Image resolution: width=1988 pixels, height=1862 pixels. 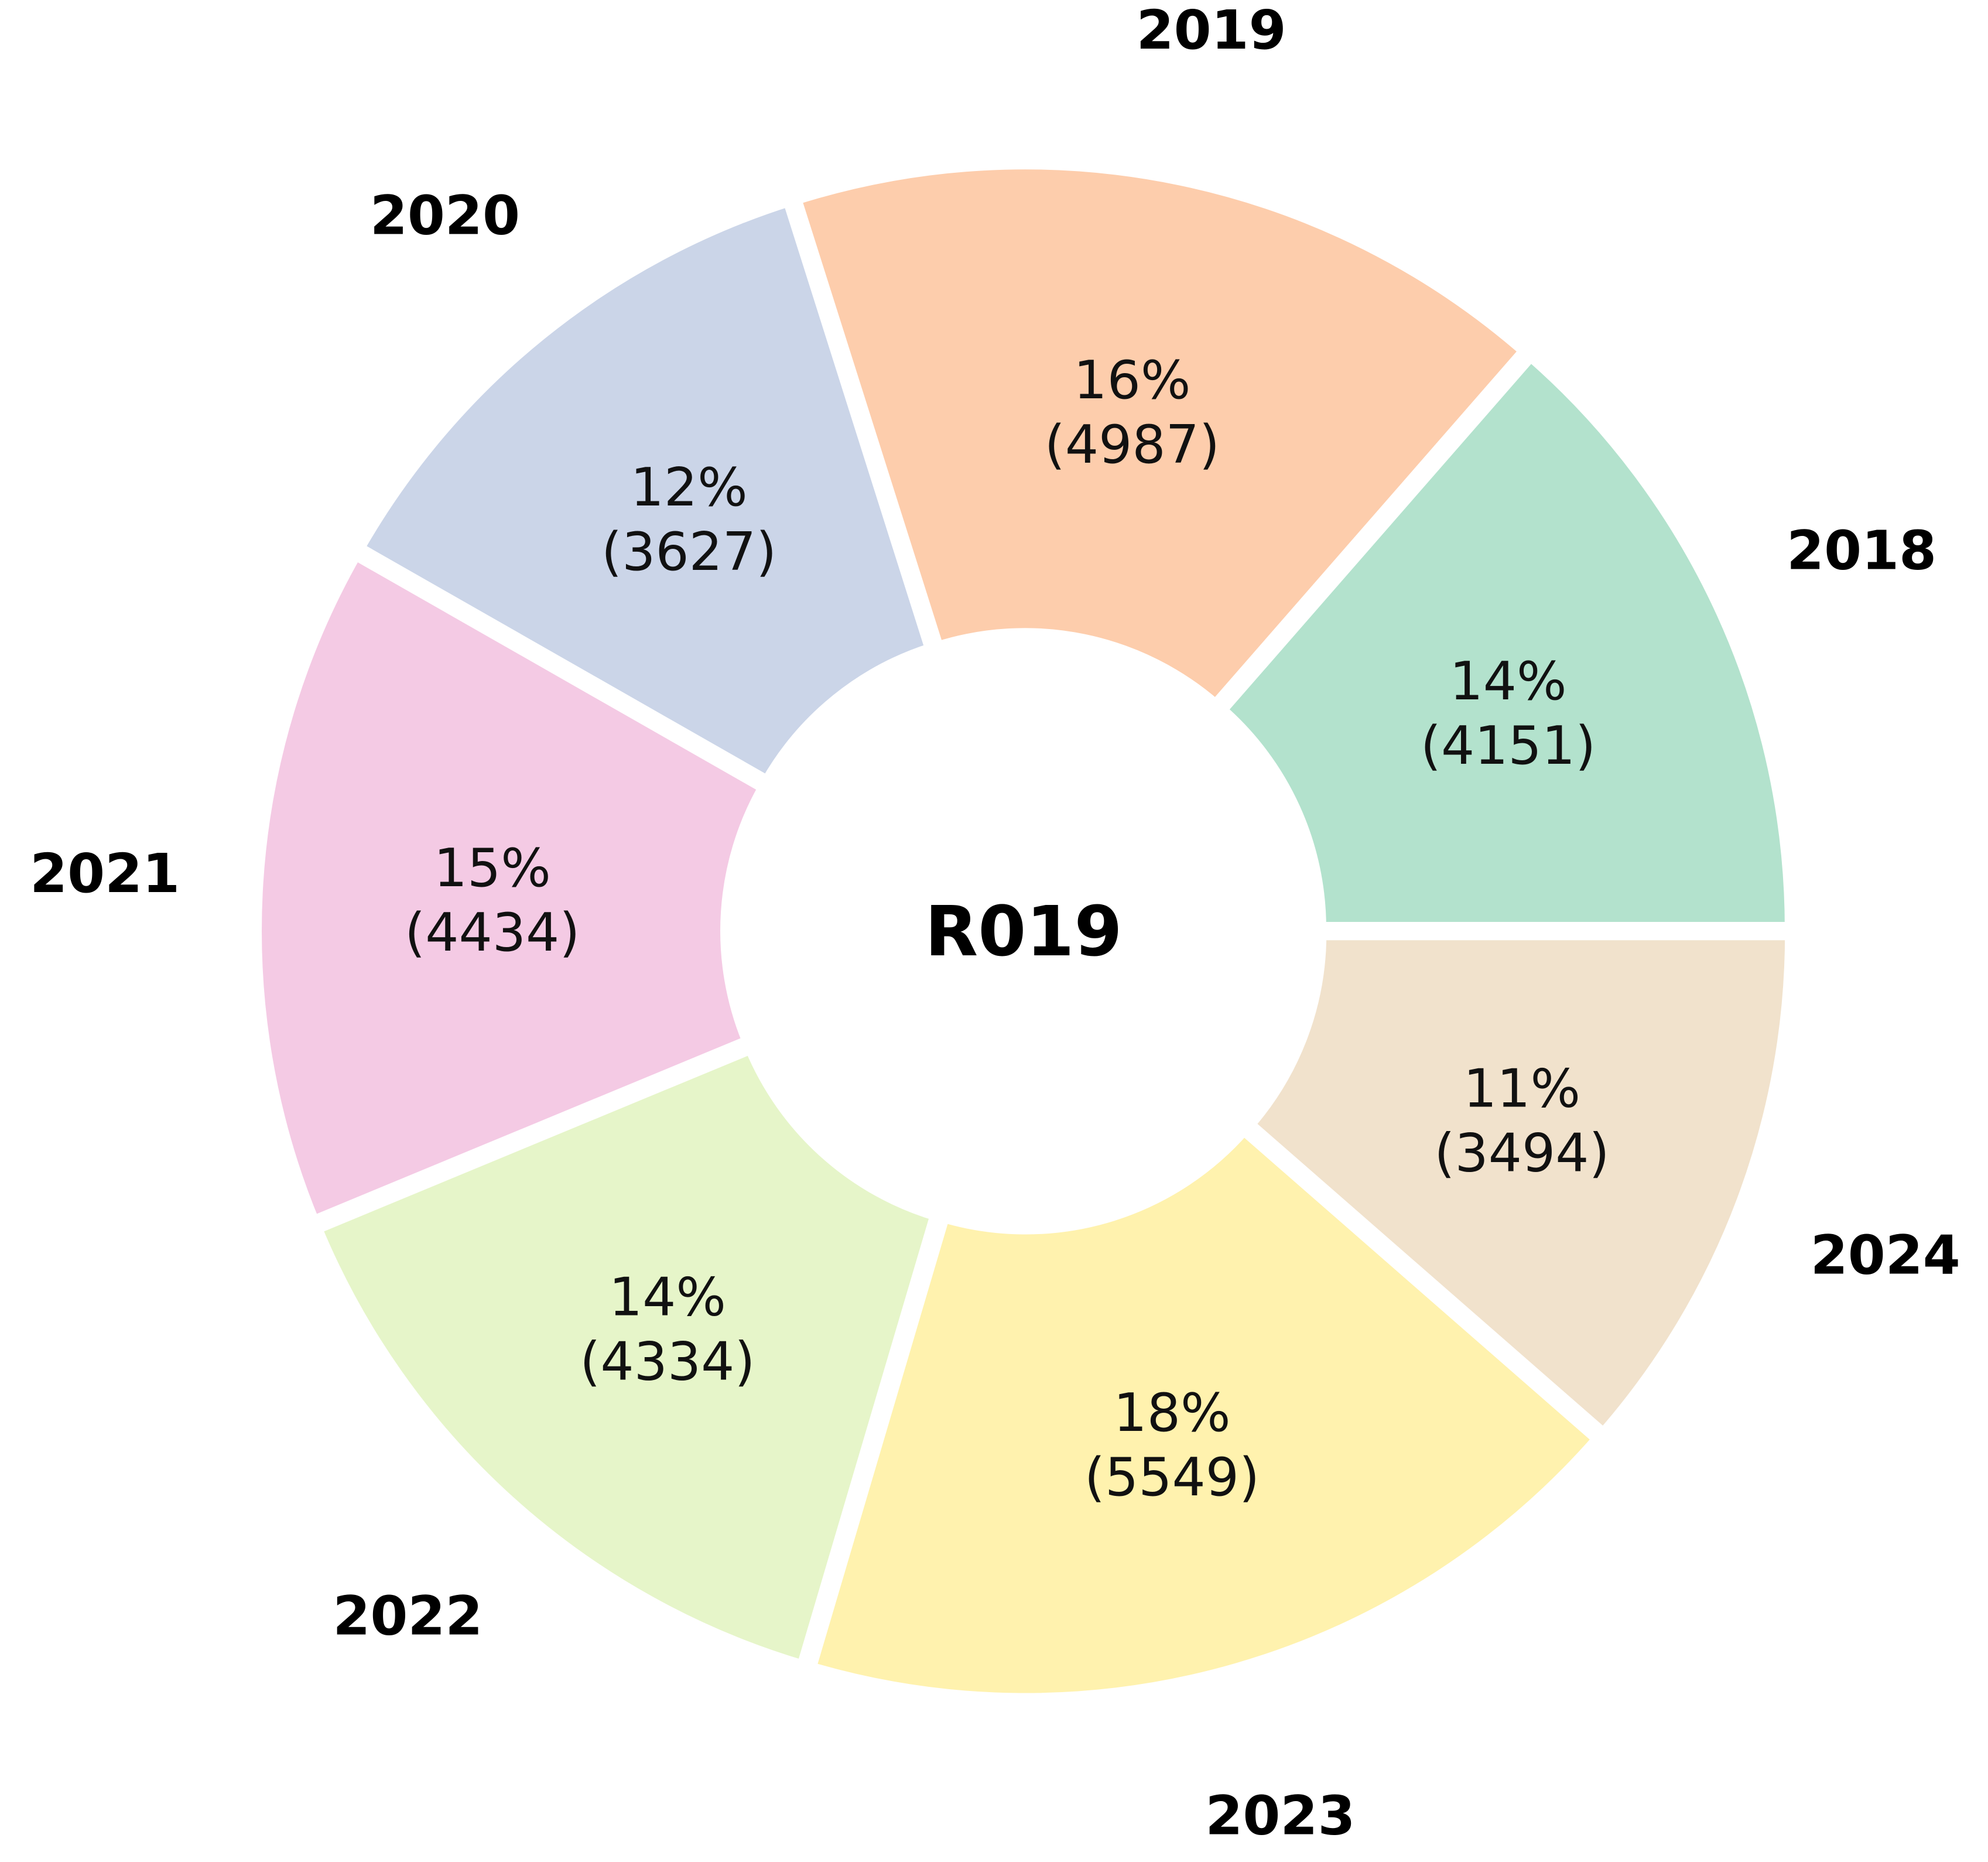 I want to click on slice-label-2019: 16% (4987), so click(x=1132, y=413).